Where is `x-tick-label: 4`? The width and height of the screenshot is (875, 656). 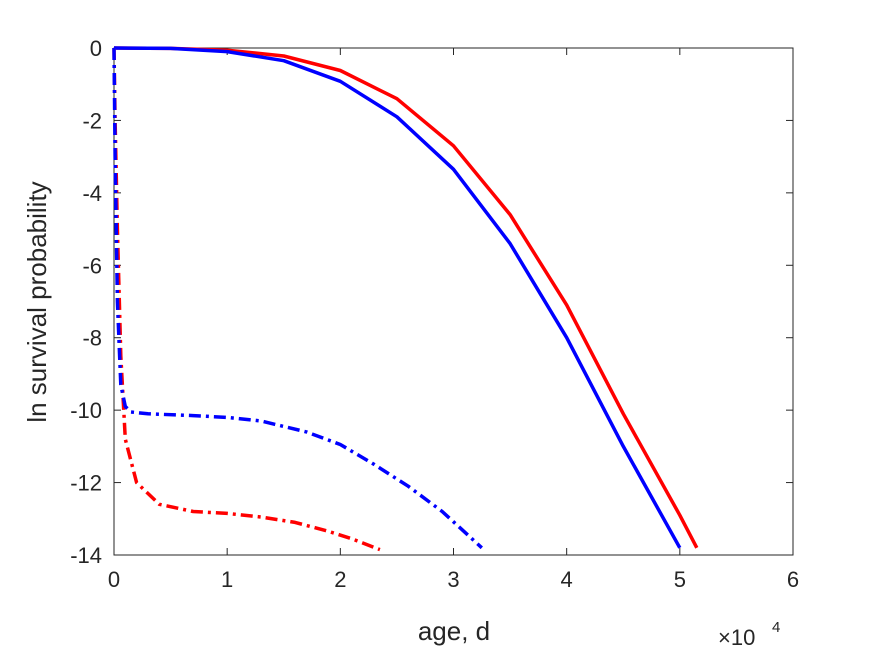
x-tick-label: 4 is located at coordinates (567, 579).